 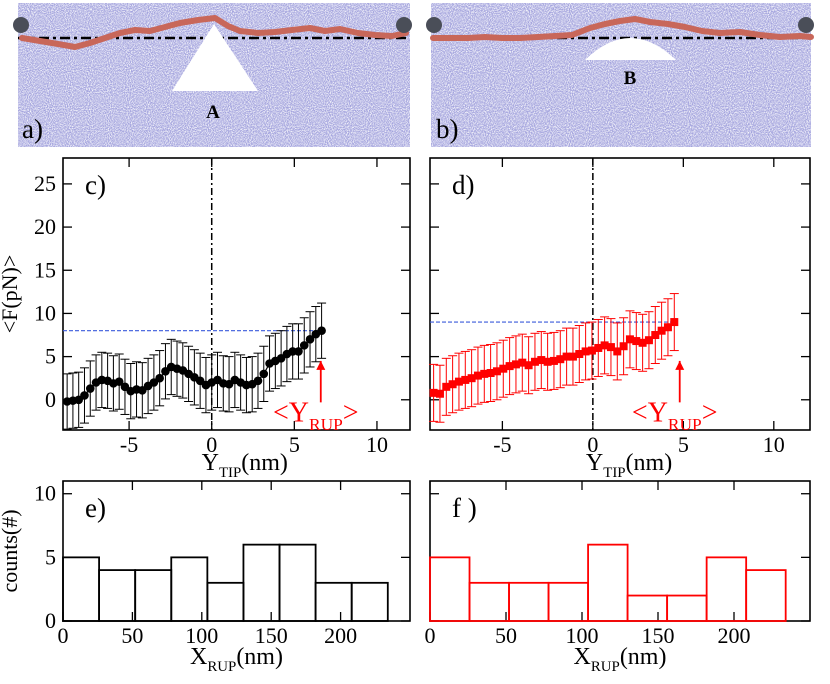 What do you see at coordinates (316, 416) in the screenshot?
I see `rupture-label-c: <YRUP>` at bounding box center [316, 416].